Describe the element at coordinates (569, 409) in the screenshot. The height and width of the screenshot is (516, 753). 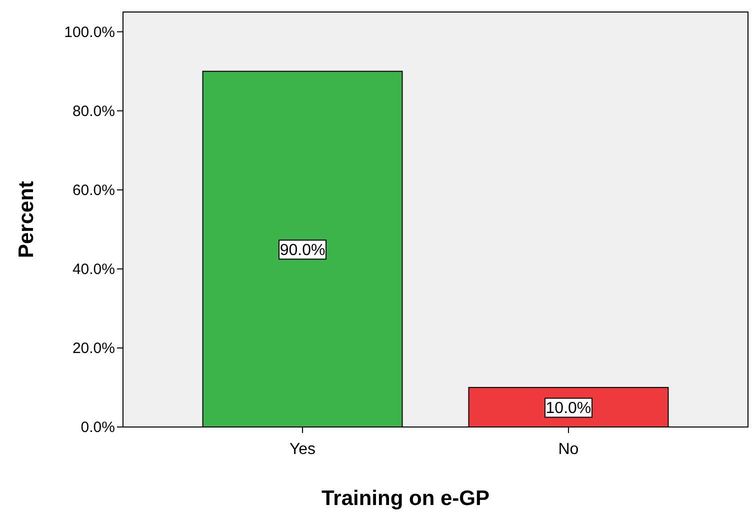
I see `data-label: 10.0%` at that location.